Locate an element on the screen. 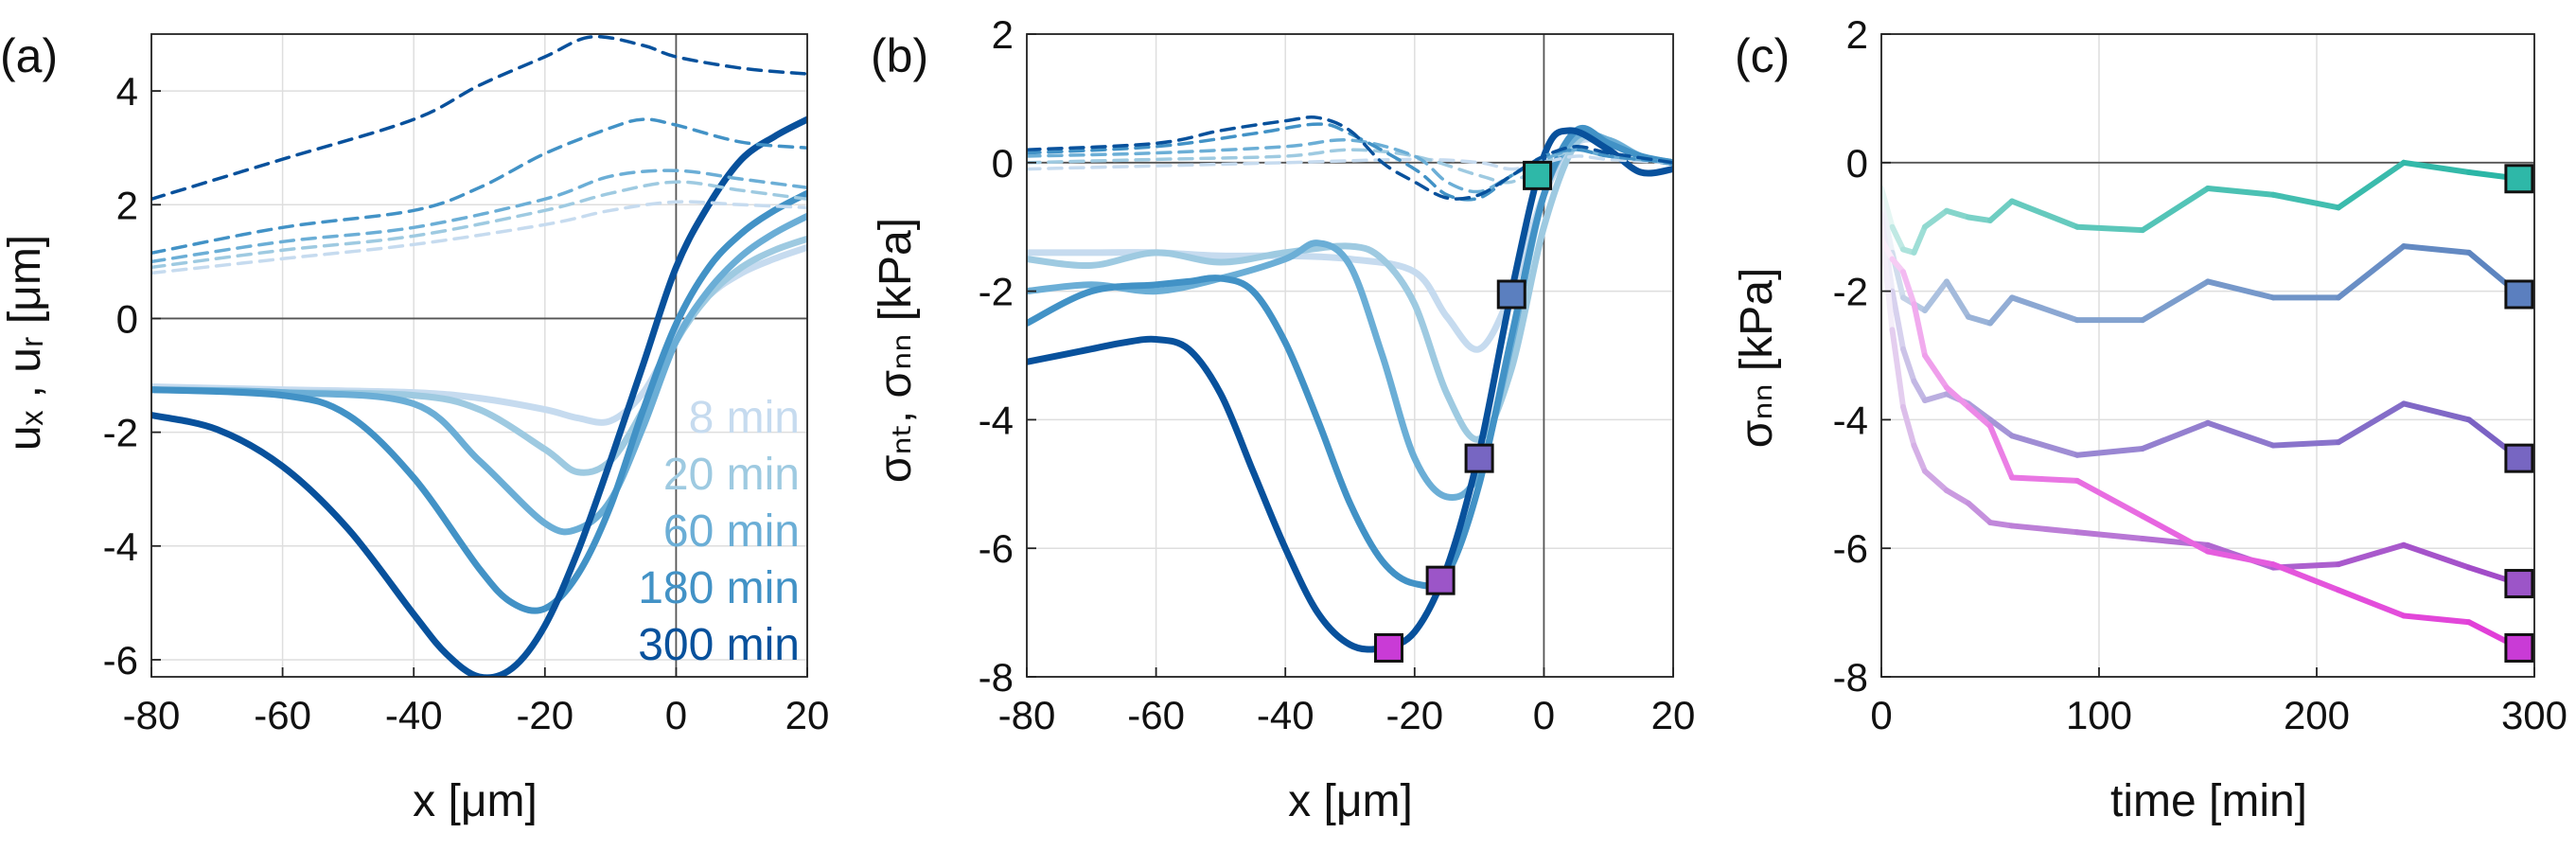 The width and height of the screenshot is (2576, 851). c-xtick-label: 100 is located at coordinates (2099, 715).